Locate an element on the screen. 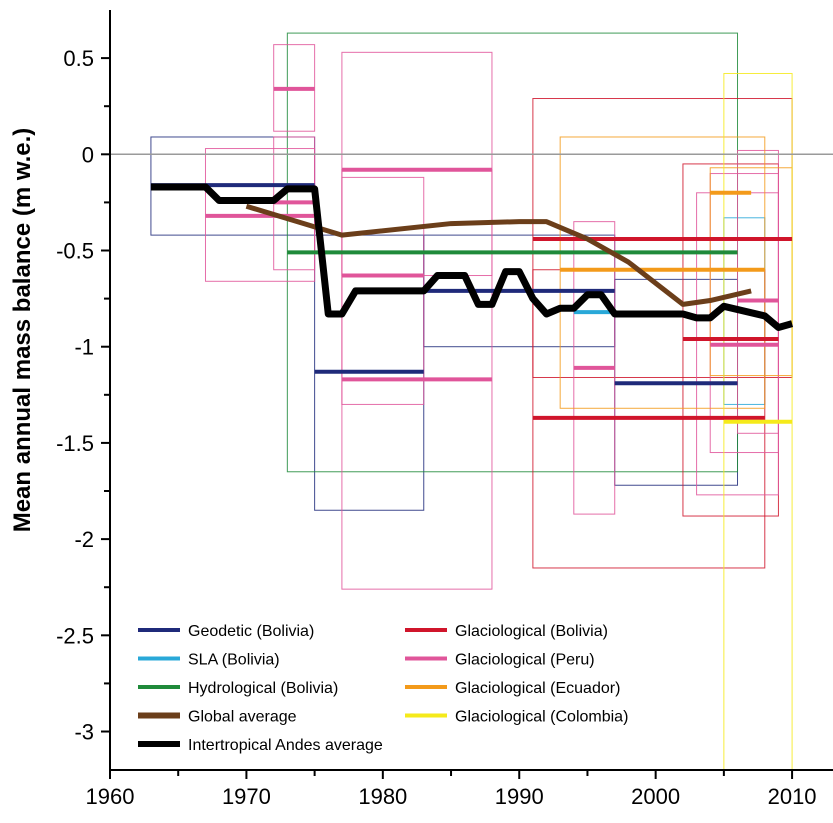 The image size is (833, 823). legend-label: Glaciological (Peru) is located at coordinates (525, 660).